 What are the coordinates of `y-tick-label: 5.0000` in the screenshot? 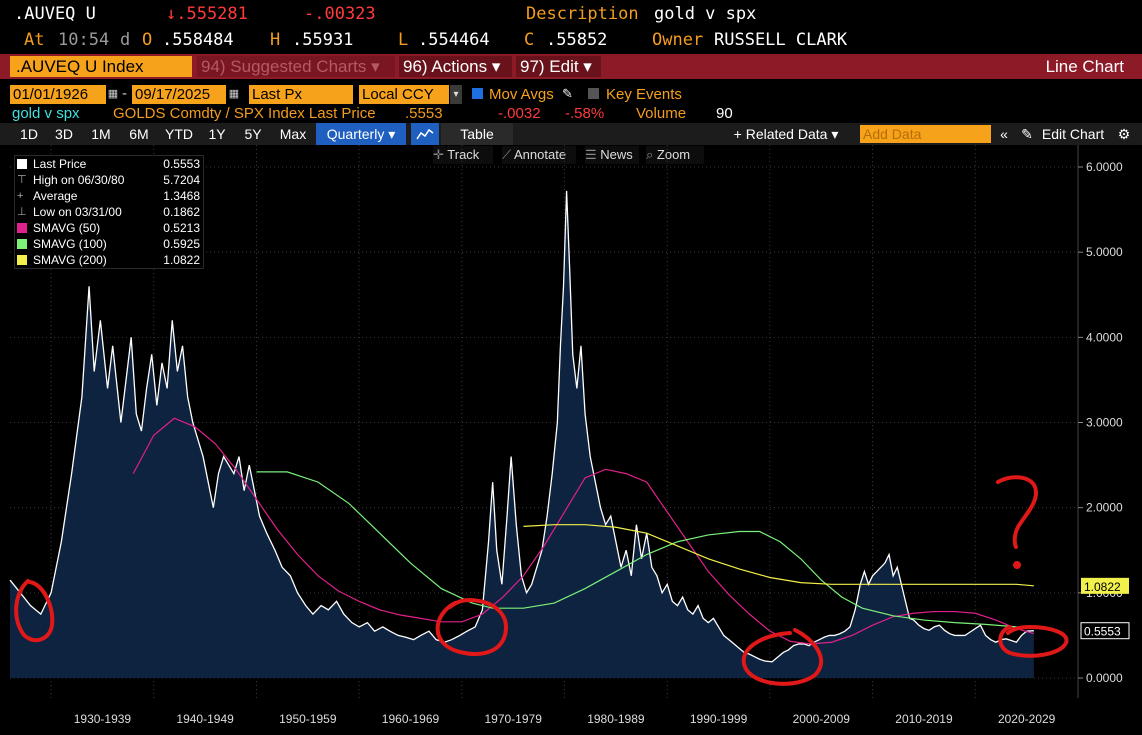 It's located at (1104, 252).